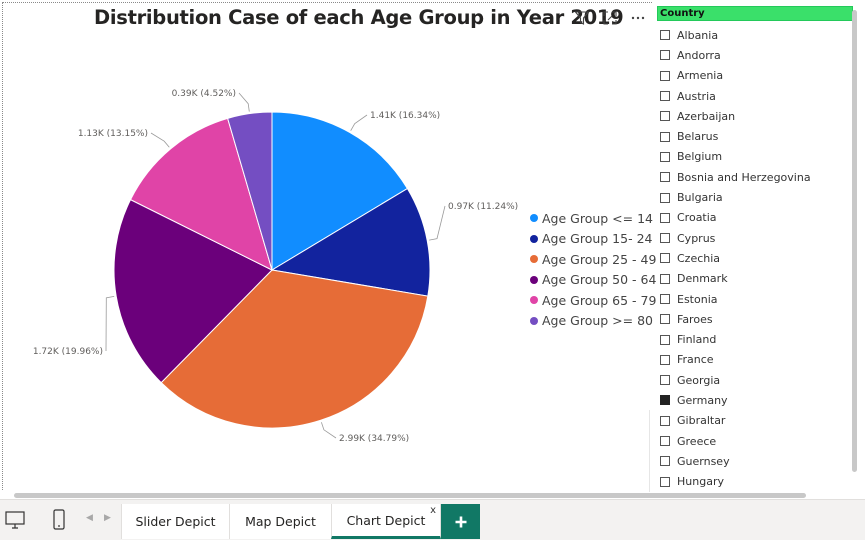 Image resolution: width=865 pixels, height=540 pixels. I want to click on tab-map-depict: Map Depict, so click(280, 521).